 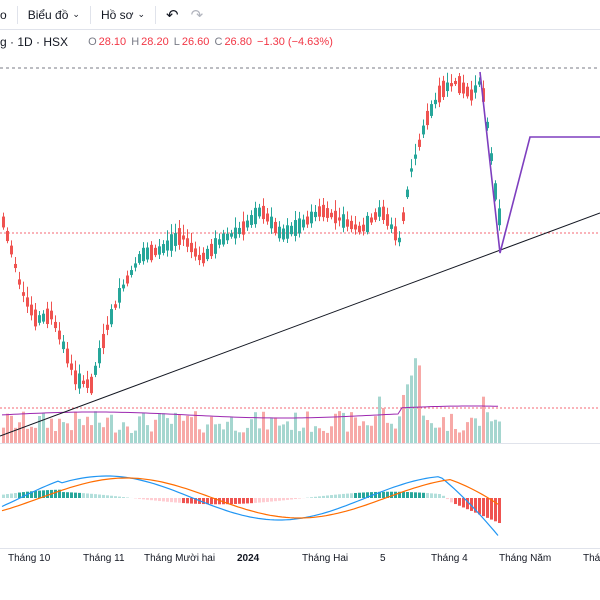 I want to click on projection-path, so click(x=539, y=162).